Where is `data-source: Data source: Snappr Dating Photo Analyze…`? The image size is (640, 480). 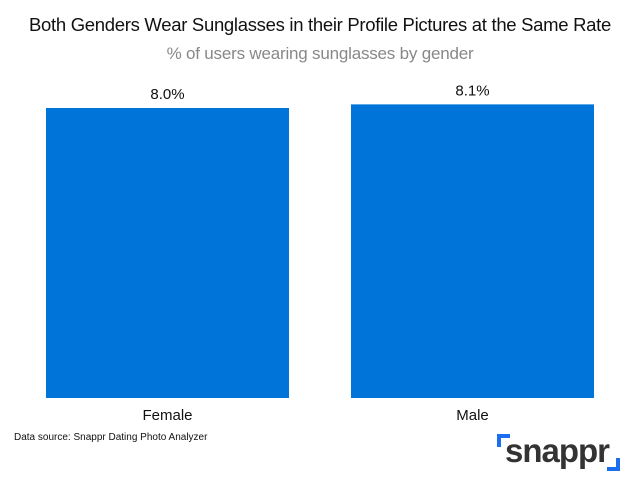 data-source: Data source: Snappr Dating Photo Analyze… is located at coordinates (111, 437).